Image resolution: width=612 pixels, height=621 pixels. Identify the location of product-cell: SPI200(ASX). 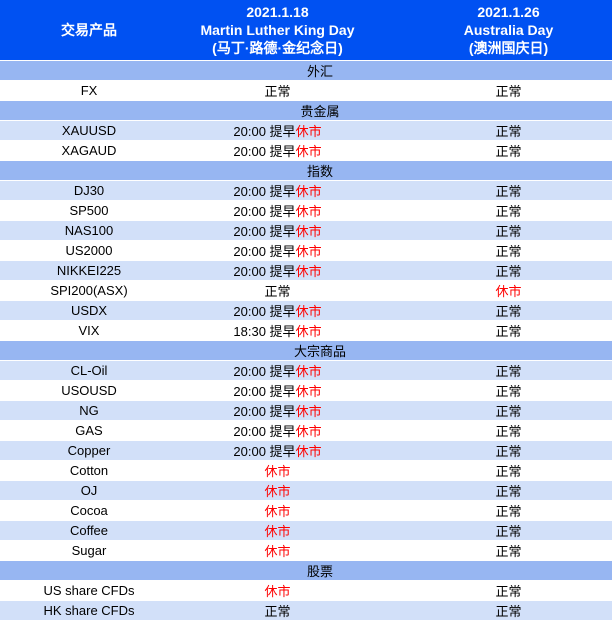
(89, 290).